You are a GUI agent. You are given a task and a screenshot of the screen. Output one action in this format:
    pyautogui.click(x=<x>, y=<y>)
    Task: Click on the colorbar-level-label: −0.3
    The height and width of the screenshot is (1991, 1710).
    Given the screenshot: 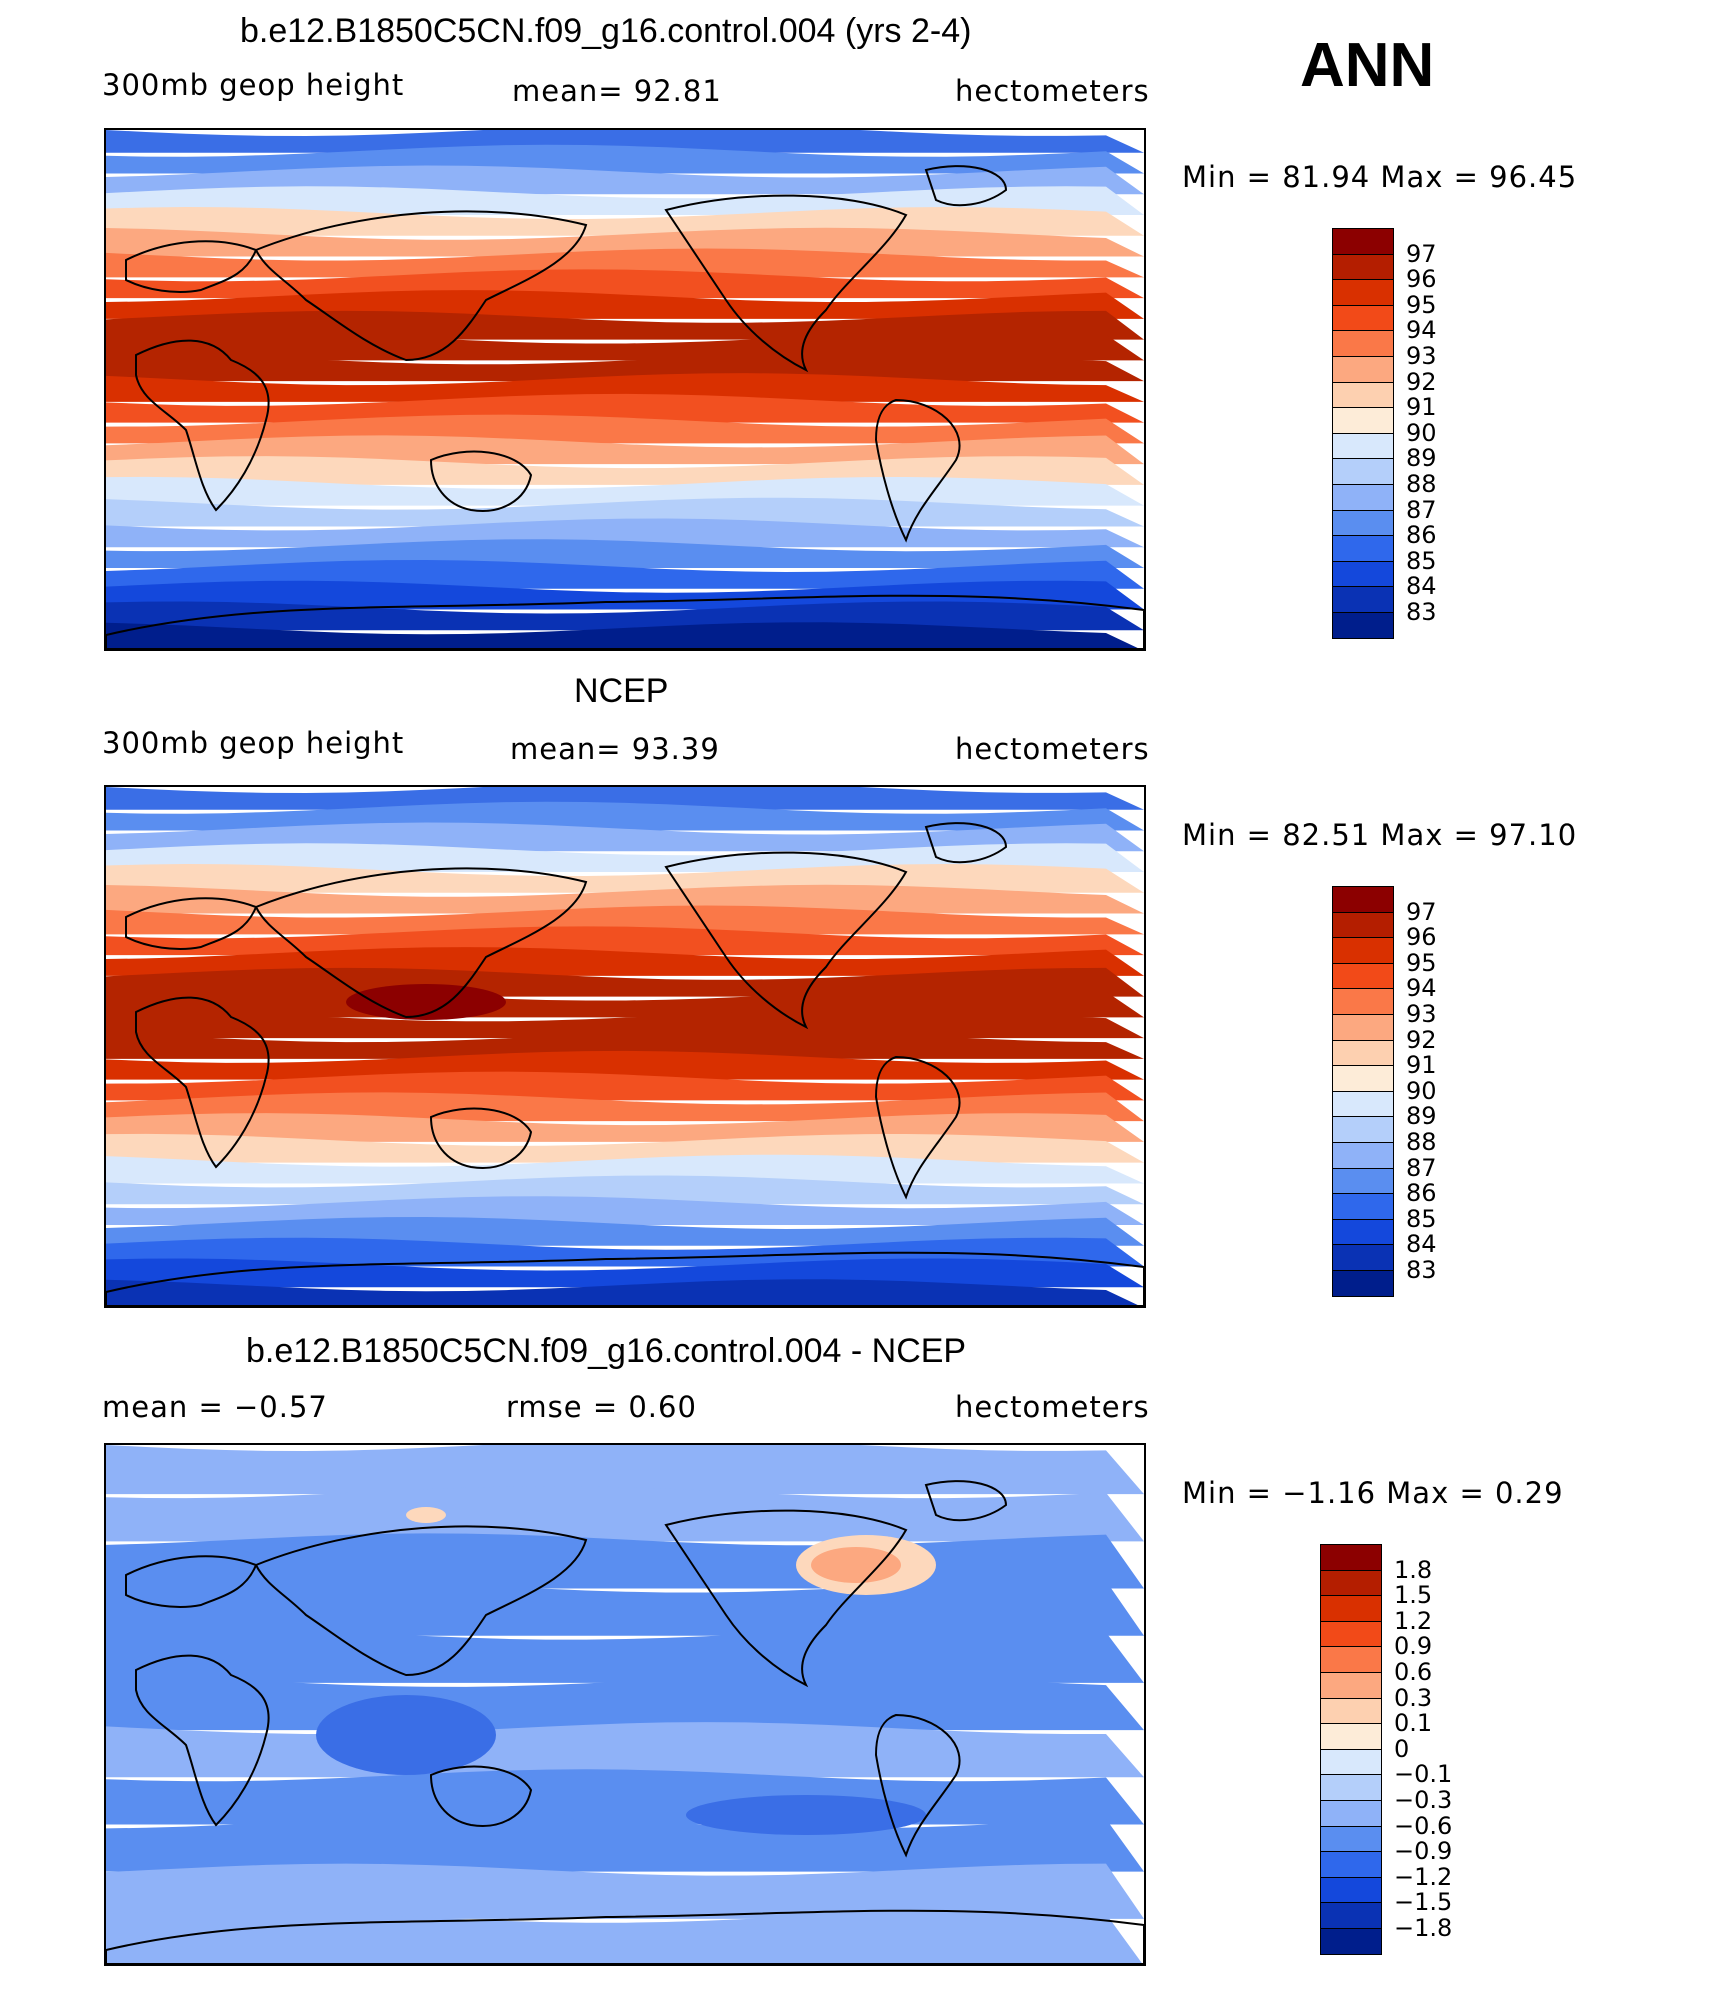 What is the action you would take?
    pyautogui.click(x=1423, y=1800)
    